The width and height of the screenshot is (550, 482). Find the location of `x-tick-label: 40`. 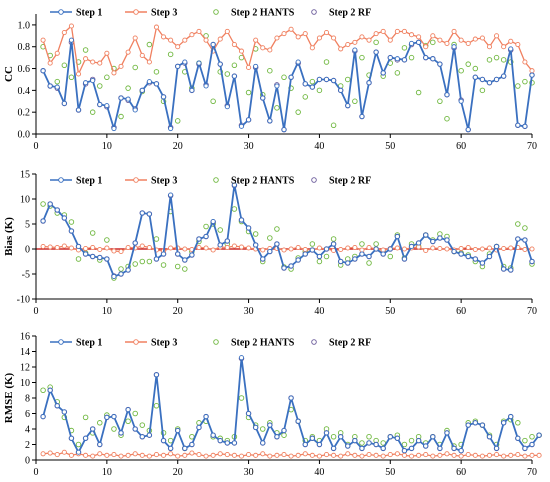

x-tick-label: 40 is located at coordinates (319, 311).